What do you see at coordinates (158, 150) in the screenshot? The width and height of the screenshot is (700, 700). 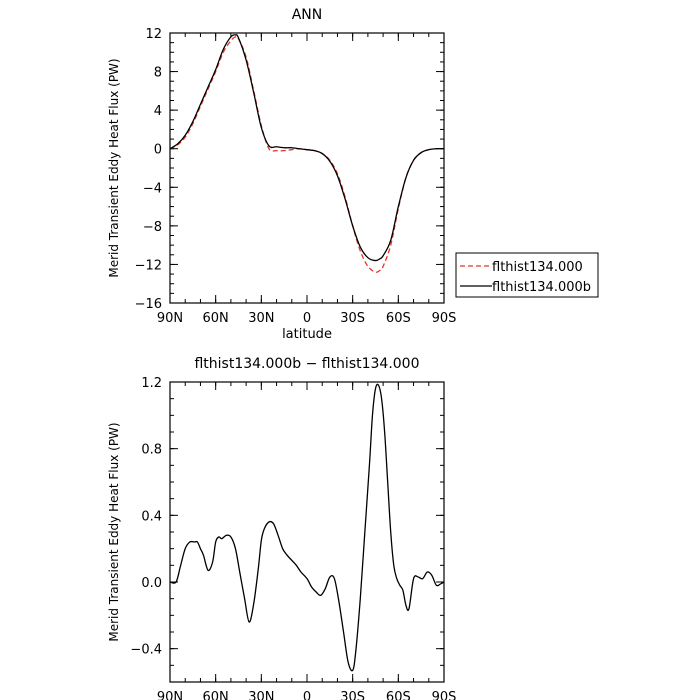 I see `y-tick-label: 0` at bounding box center [158, 150].